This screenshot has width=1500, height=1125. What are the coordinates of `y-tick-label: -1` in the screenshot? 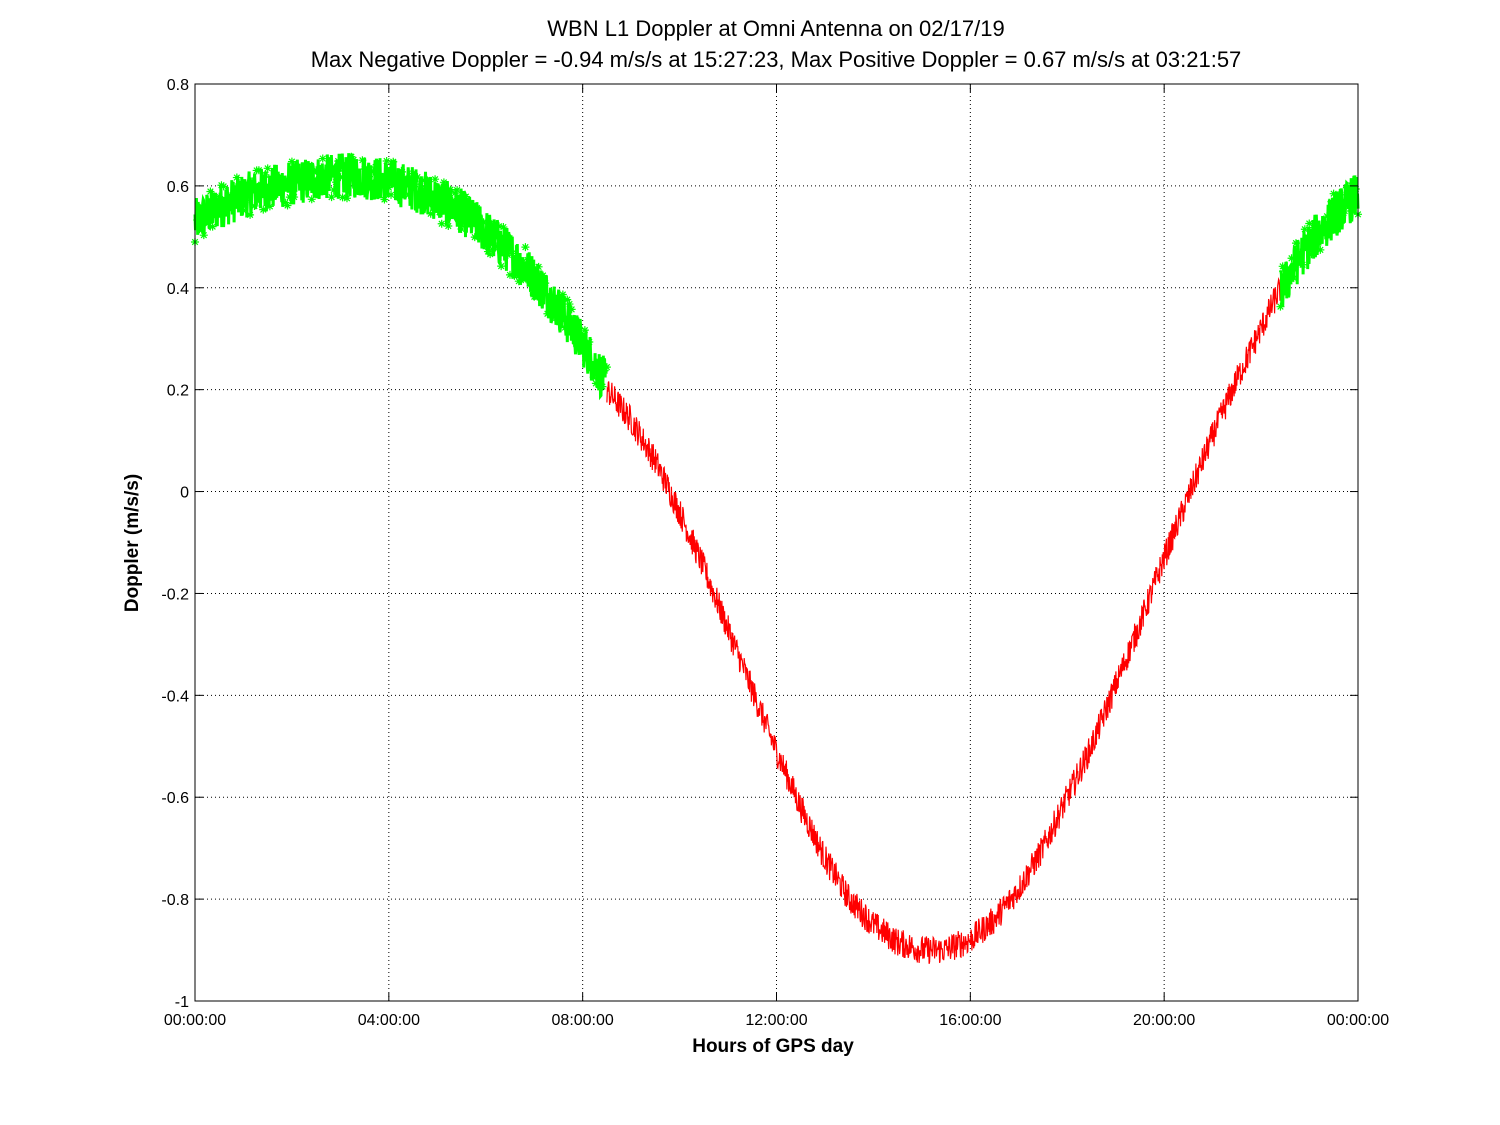 It's located at (182, 1002).